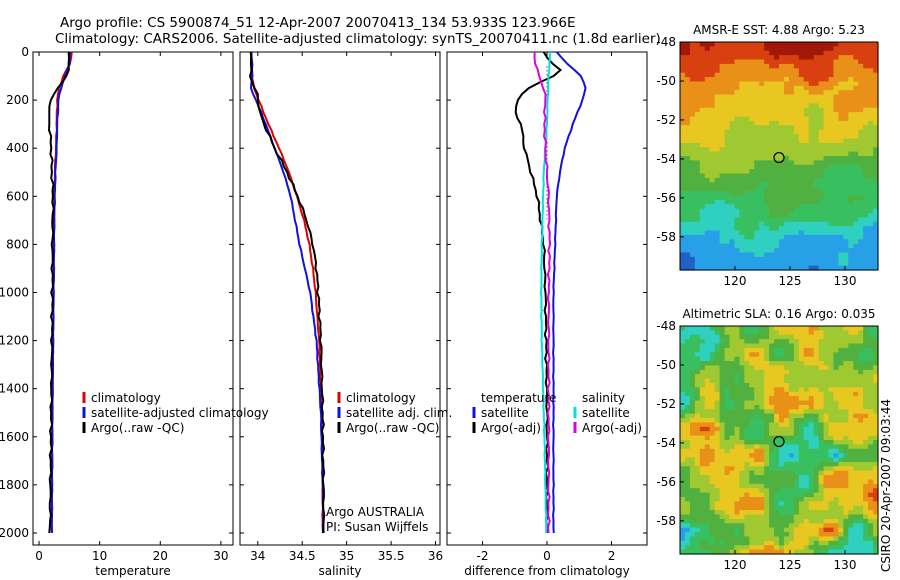 The width and height of the screenshot is (900, 580). What do you see at coordinates (666, 521) in the screenshot?
I see `sla_map-ytick-label: -58` at bounding box center [666, 521].